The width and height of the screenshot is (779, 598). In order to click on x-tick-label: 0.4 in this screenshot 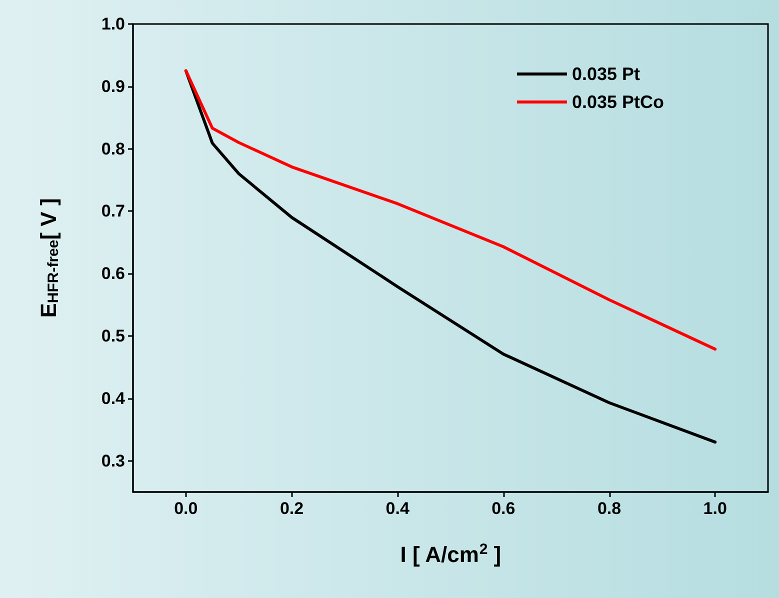, I will do `click(398, 508)`.